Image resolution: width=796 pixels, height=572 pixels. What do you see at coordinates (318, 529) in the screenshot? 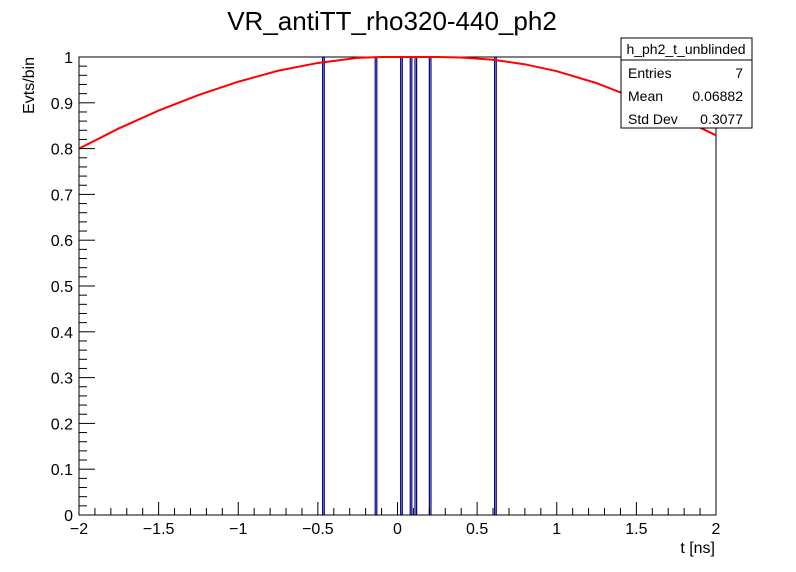
I see `x-tick-label: −0.5` at bounding box center [318, 529].